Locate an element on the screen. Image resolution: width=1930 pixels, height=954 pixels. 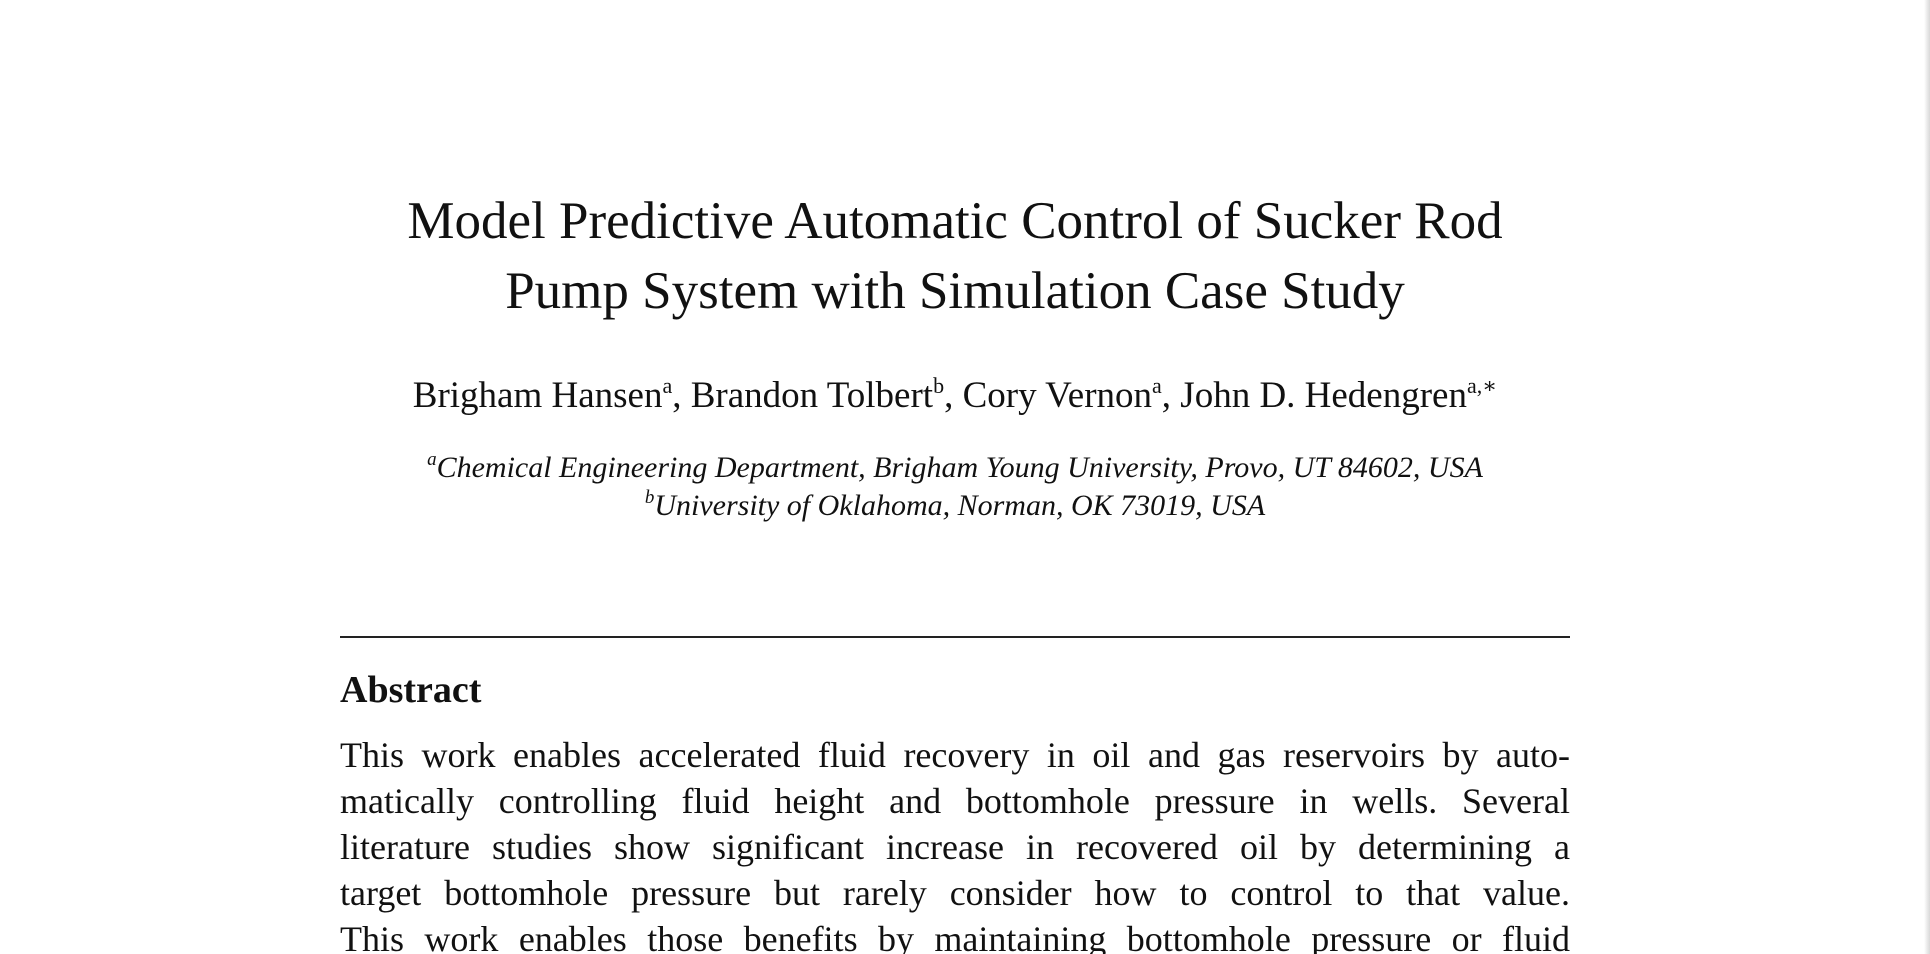
author-name: John D. Hedengren is located at coordinates (1323, 395).